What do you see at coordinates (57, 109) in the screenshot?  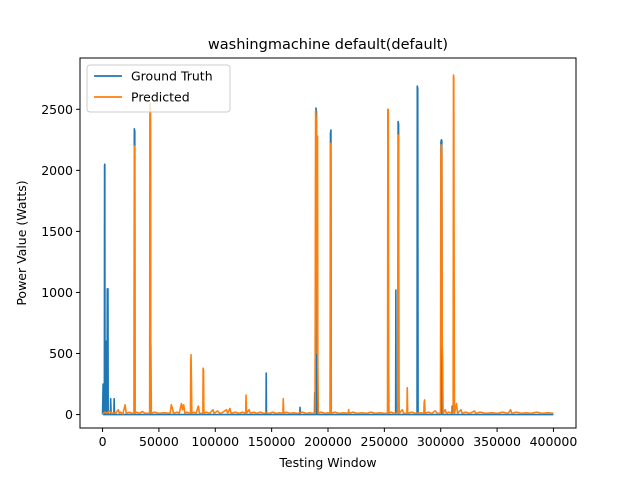 I see `y-tick-label: 2500` at bounding box center [57, 109].